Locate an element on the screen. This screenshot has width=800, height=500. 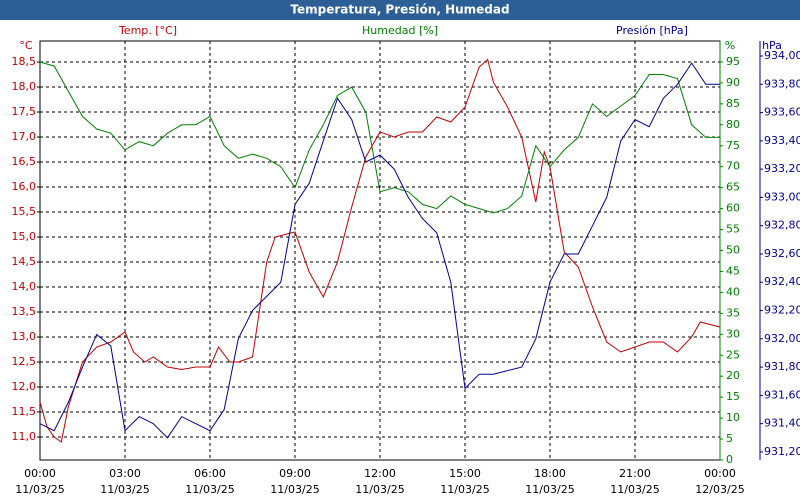
y-tick-label: 55 is located at coordinates (733, 229).